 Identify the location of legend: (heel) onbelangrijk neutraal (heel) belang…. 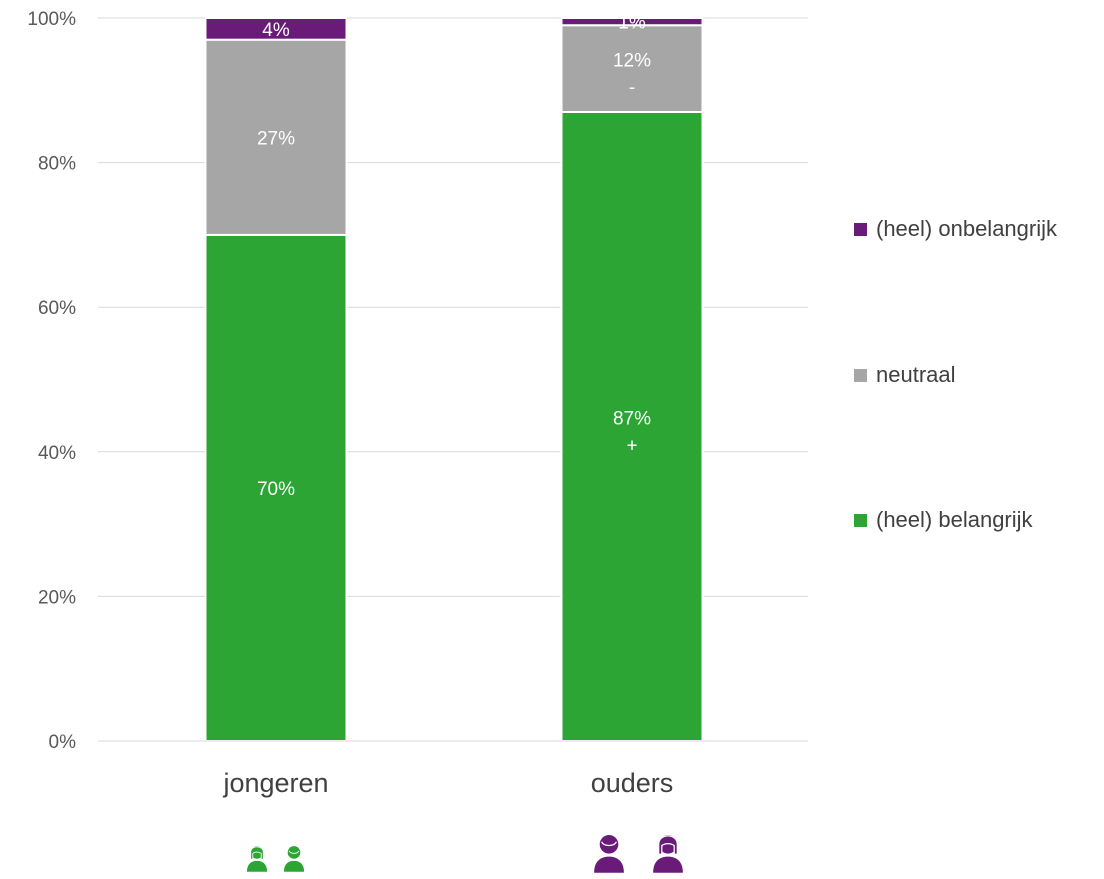
(956, 374).